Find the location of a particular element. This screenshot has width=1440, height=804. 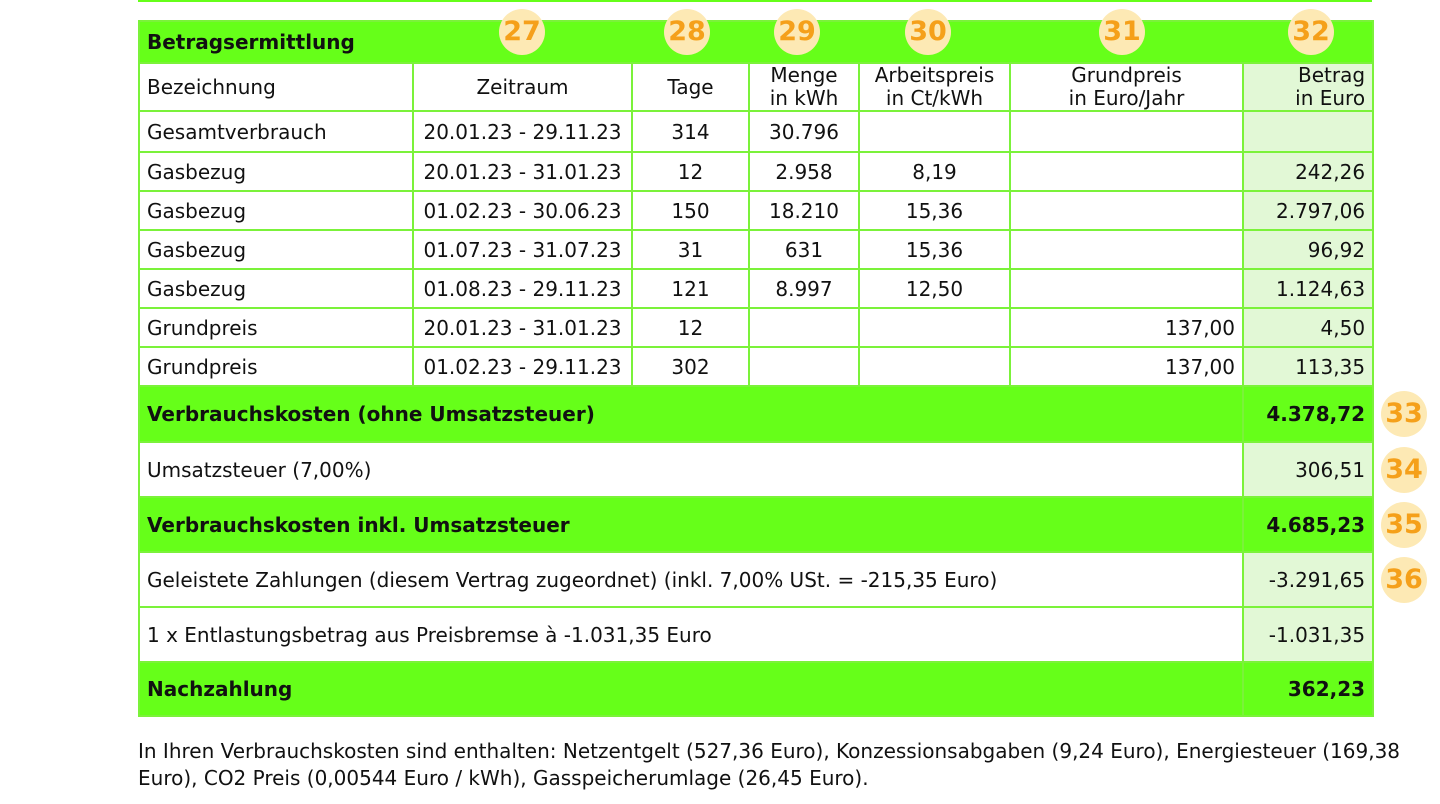

cell-zeitraum: 01.02.23 - 29.11.23 is located at coordinates (522, 366).